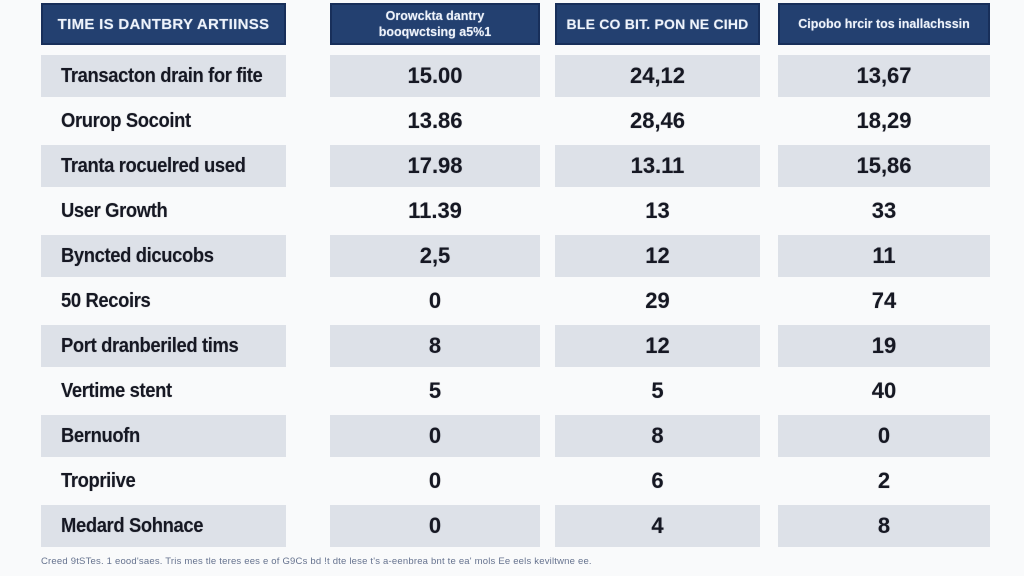 Image resolution: width=1024 pixels, height=576 pixels. Describe the element at coordinates (884, 390) in the screenshot. I see `cell-value: 40` at that location.